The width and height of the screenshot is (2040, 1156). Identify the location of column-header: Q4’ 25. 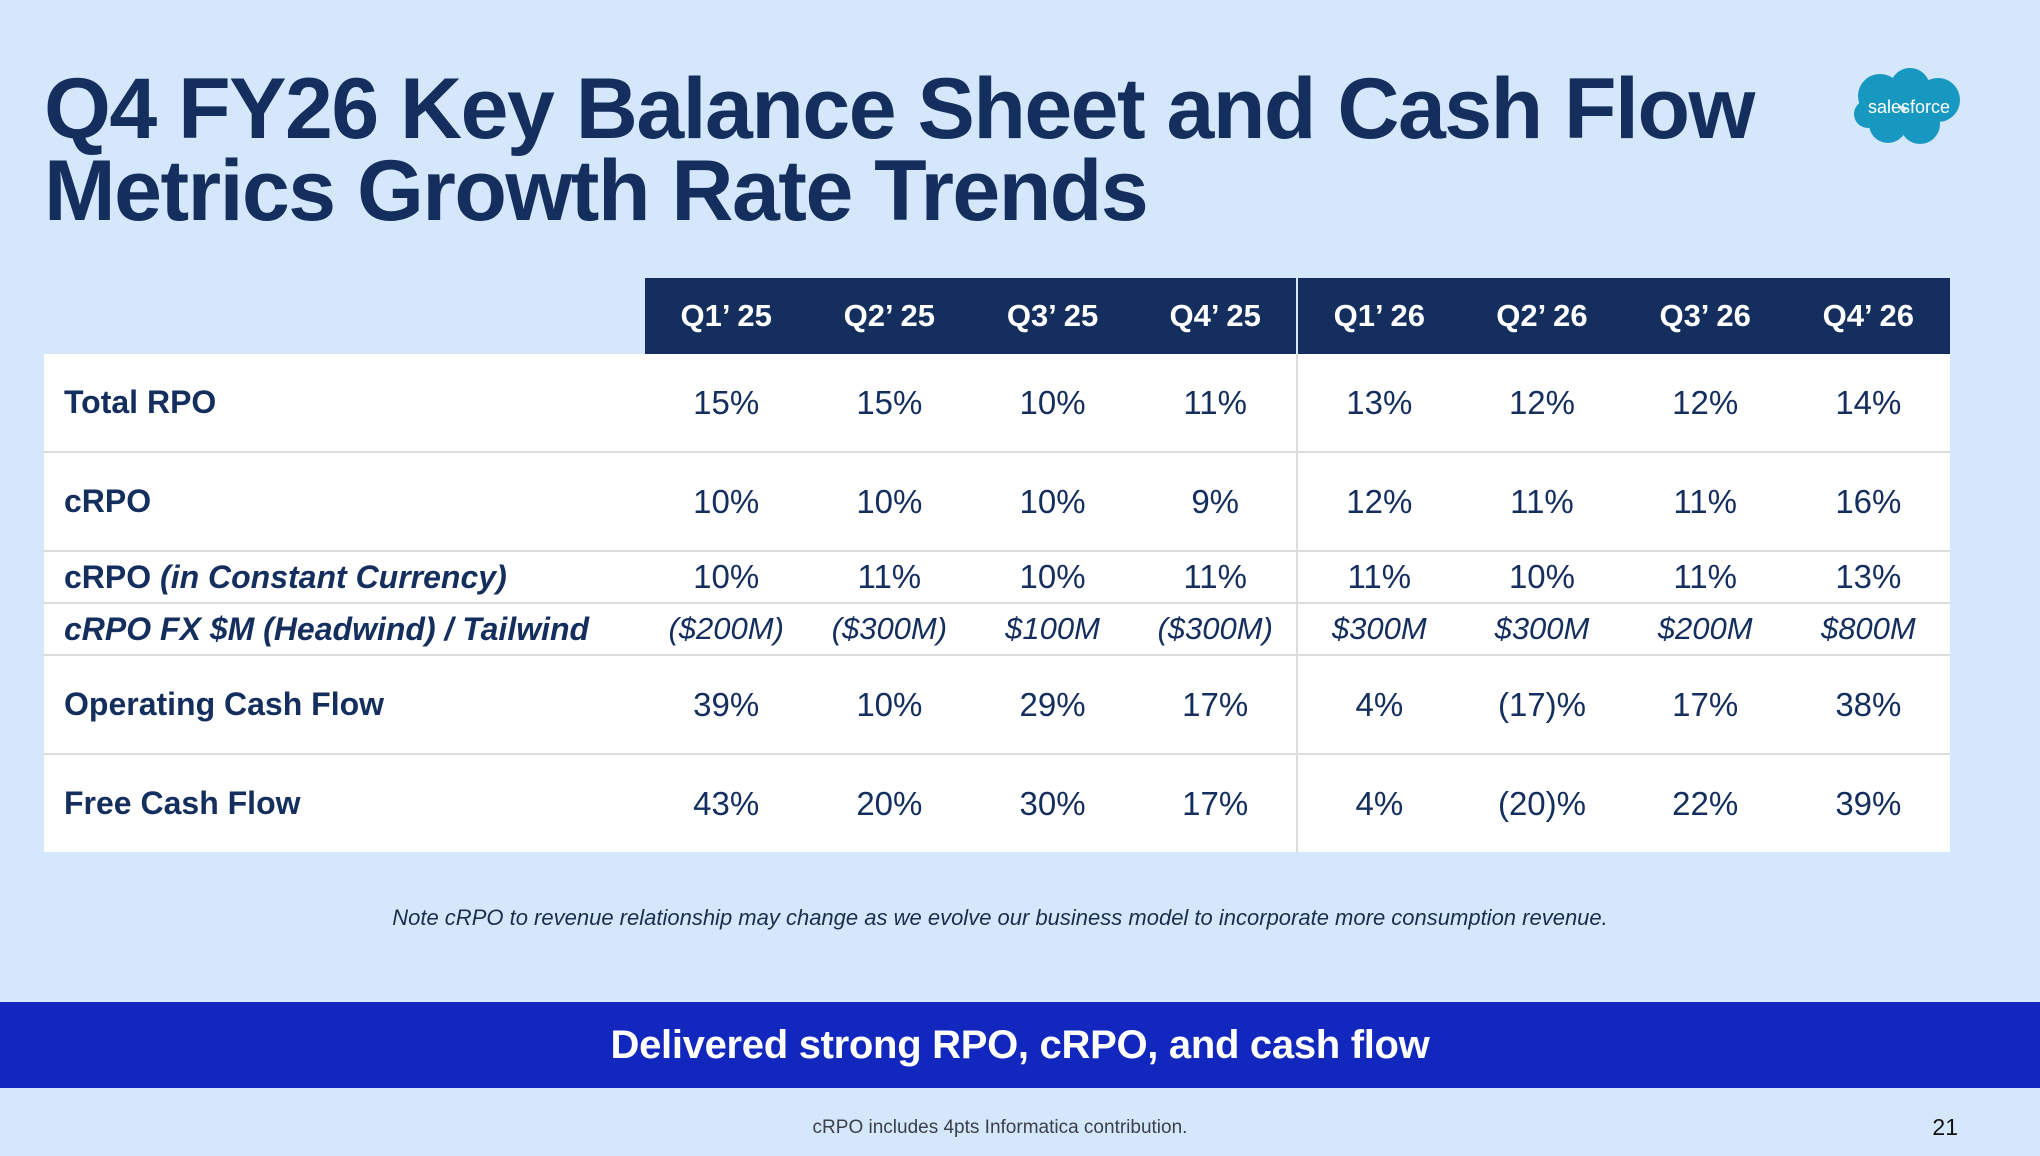
(1216, 316).